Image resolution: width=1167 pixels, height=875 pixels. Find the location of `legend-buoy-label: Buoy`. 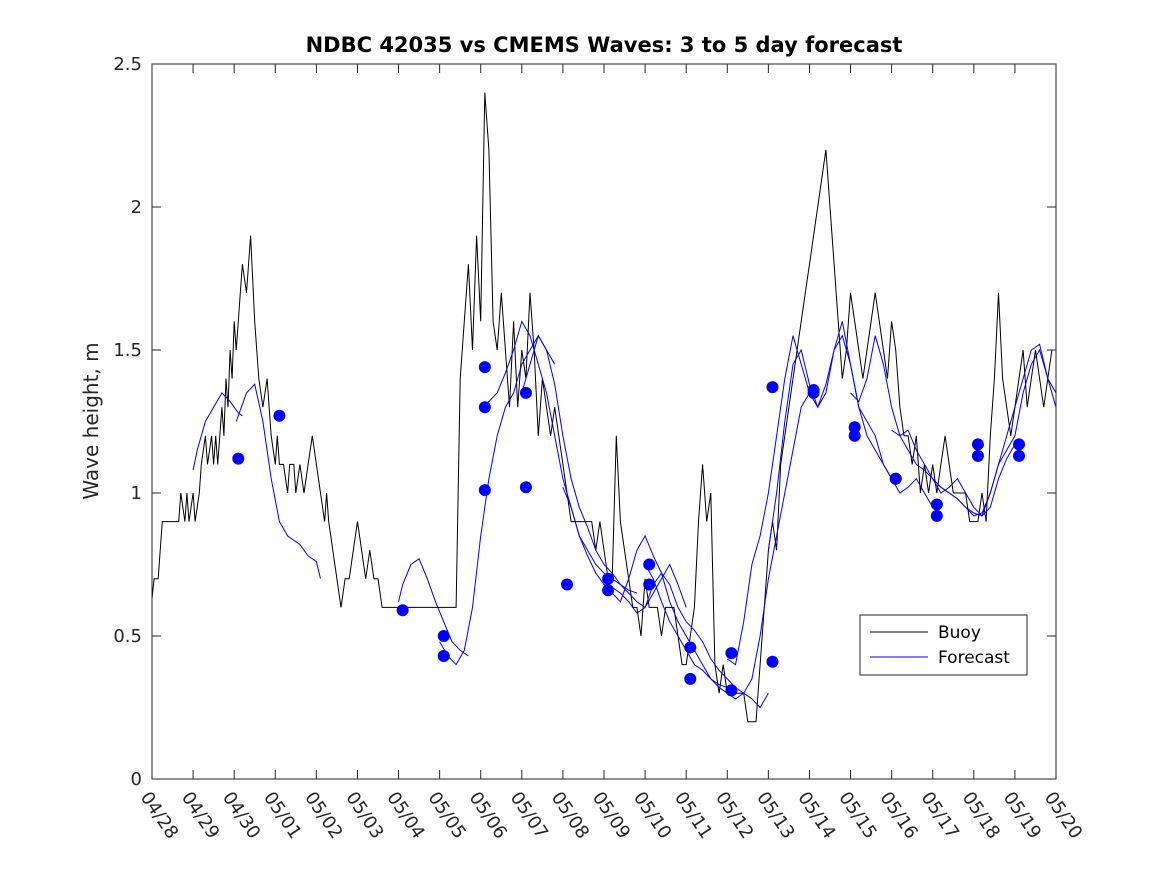

legend-buoy-label: Buoy is located at coordinates (959, 633).